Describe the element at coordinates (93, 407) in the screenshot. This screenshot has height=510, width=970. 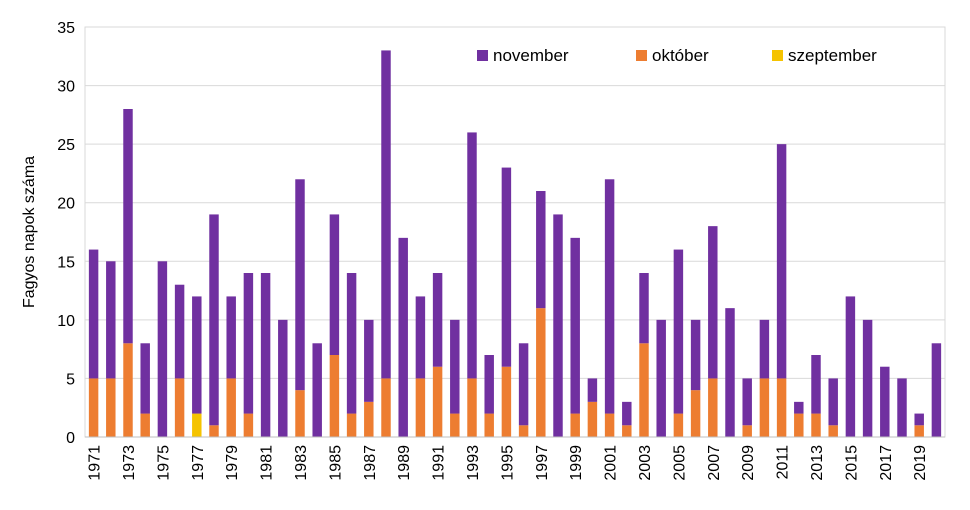
I see `bar-október-1971` at that location.